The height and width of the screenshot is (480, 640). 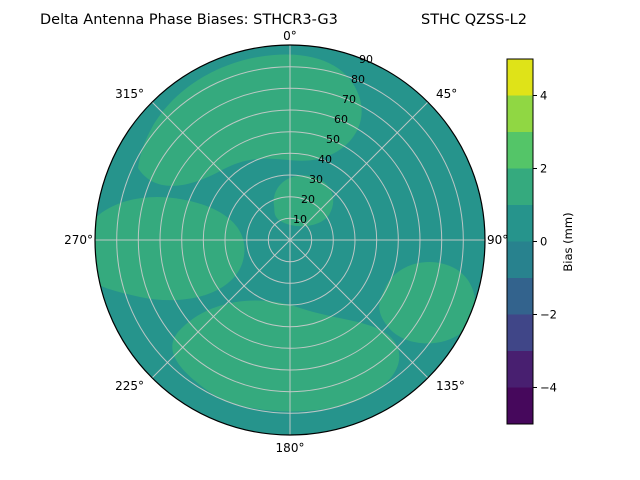 What do you see at coordinates (290, 36) in the screenshot?
I see `azimuth-label-0: 0°` at bounding box center [290, 36].